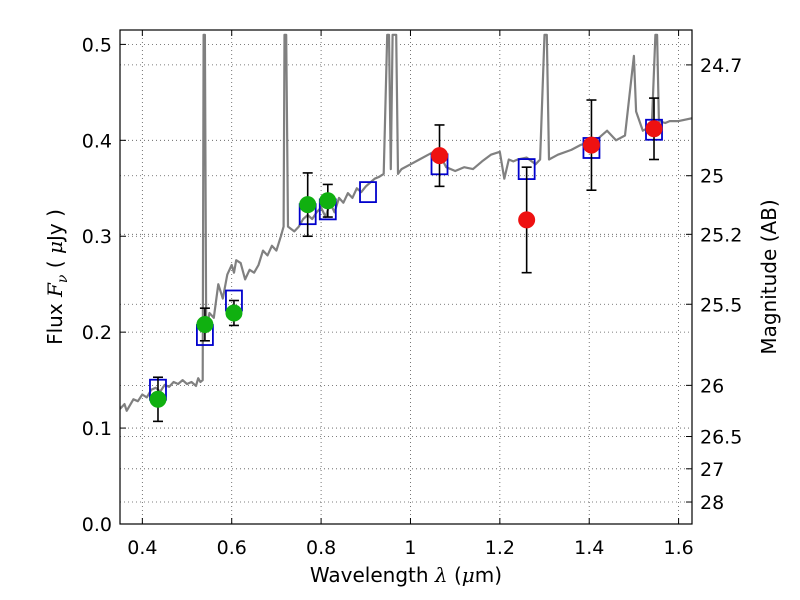  Describe the element at coordinates (232, 548) in the screenshot. I see `x-tick-label: 0.6` at that location.